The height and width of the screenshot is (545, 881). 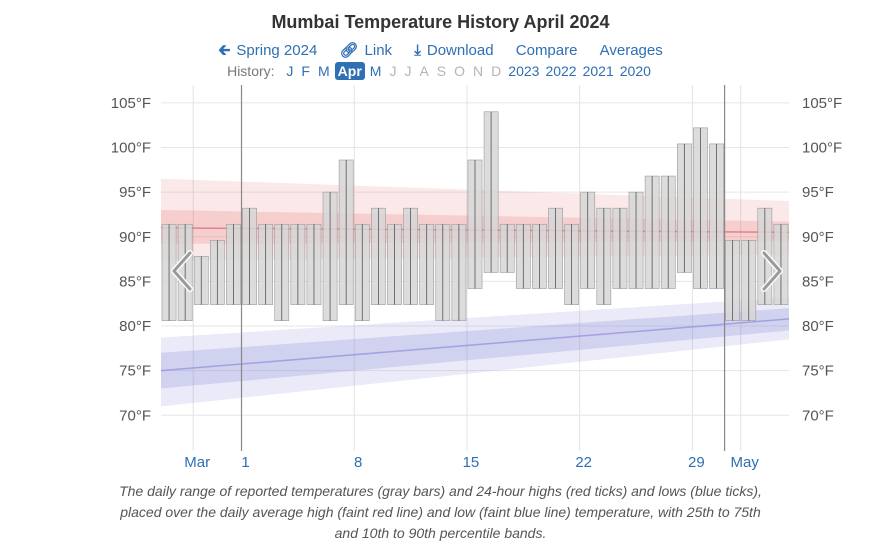 I want to click on history-month-3: Apr, so click(x=349, y=71).